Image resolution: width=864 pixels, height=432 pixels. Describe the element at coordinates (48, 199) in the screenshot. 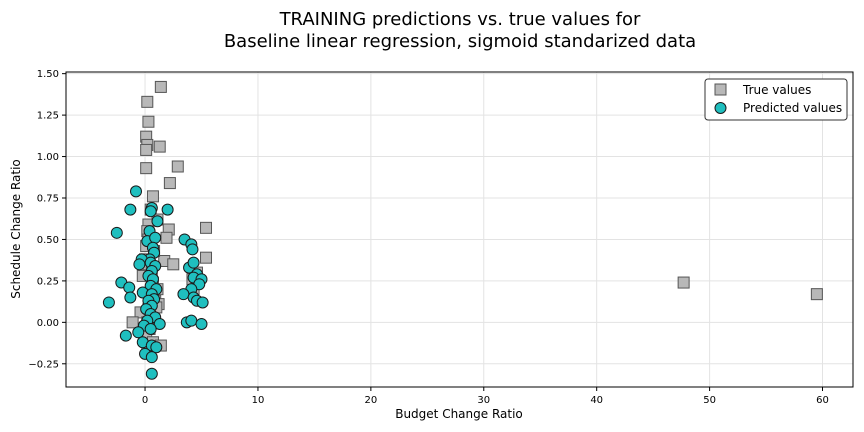

I see `y-tick-label: 0.75` at that location.